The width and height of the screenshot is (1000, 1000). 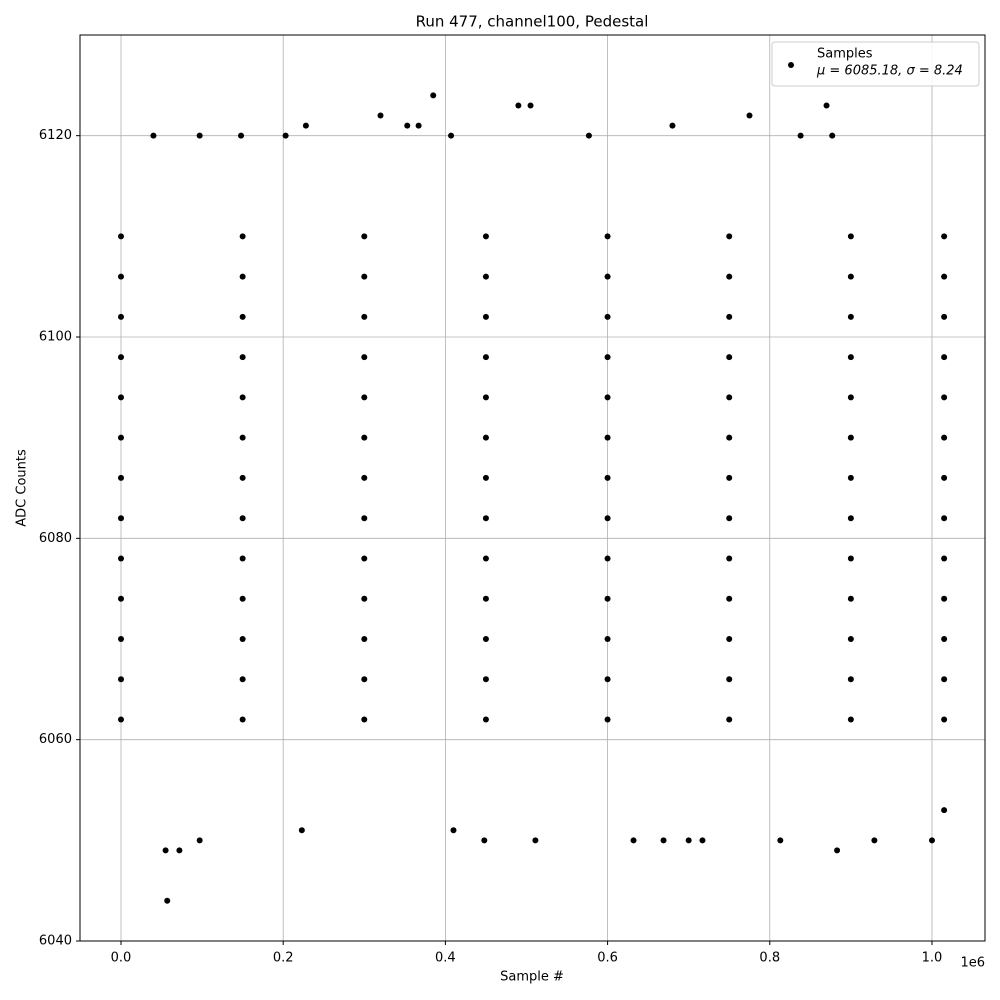 I want to click on x-tick-label: 0.8, so click(x=769, y=958).